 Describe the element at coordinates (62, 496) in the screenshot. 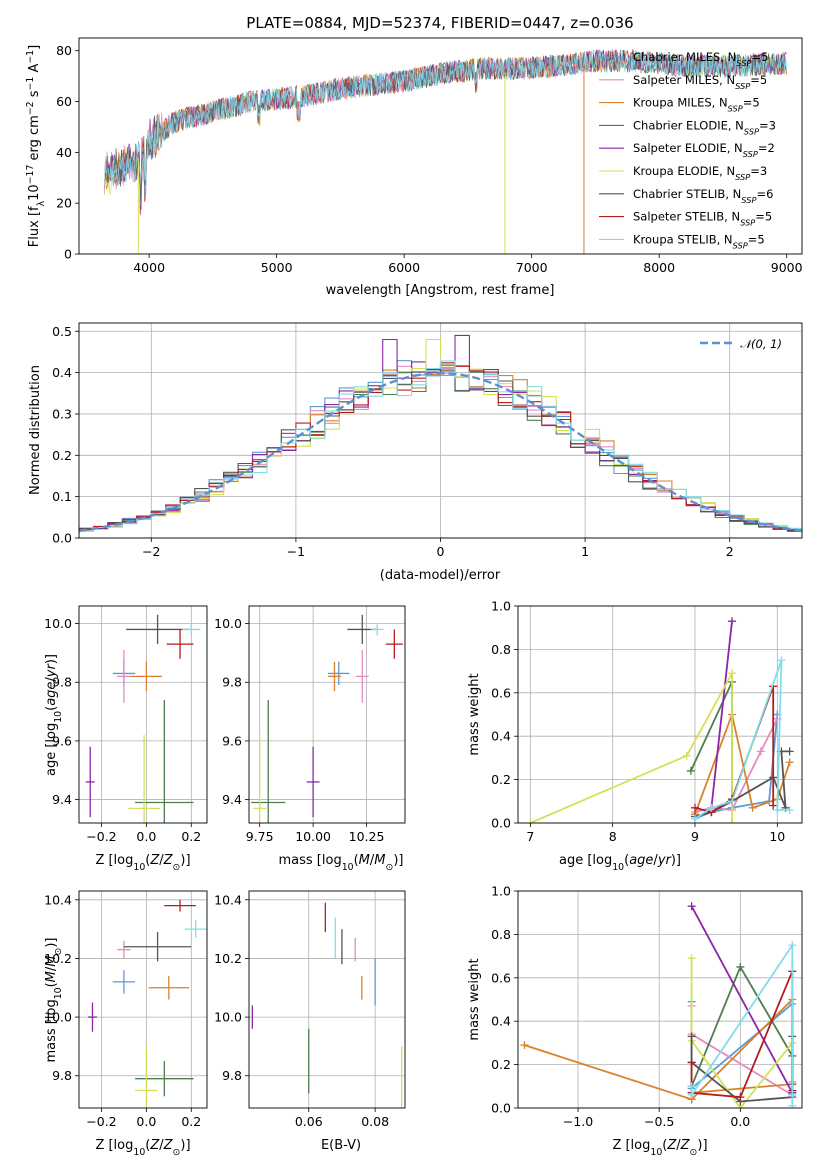

I see `y-tick-label: 0.1` at that location.